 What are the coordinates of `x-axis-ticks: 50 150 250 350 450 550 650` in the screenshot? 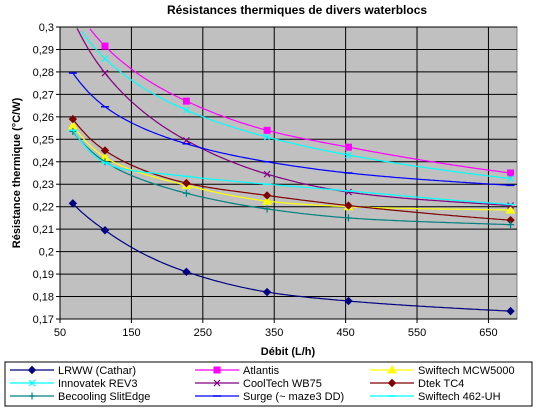 It's located at (276, 329).